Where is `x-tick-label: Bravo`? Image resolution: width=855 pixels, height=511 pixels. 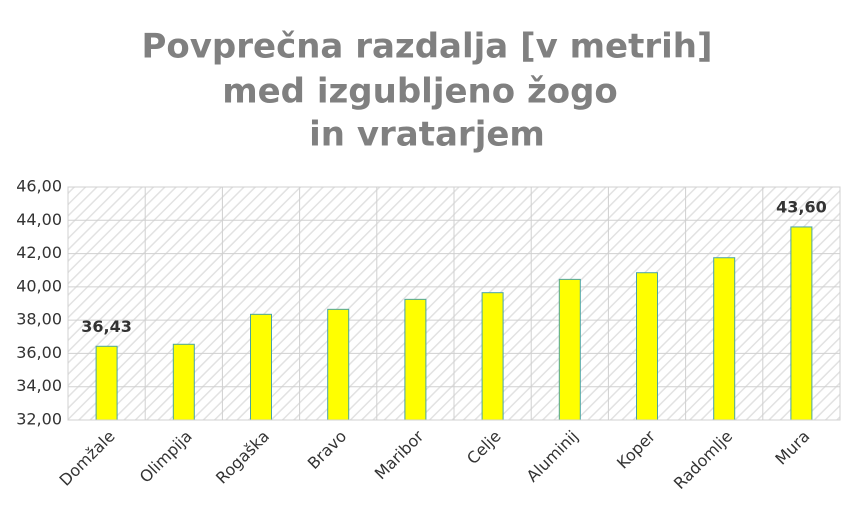 x-tick-label: Bravo is located at coordinates (327, 450).